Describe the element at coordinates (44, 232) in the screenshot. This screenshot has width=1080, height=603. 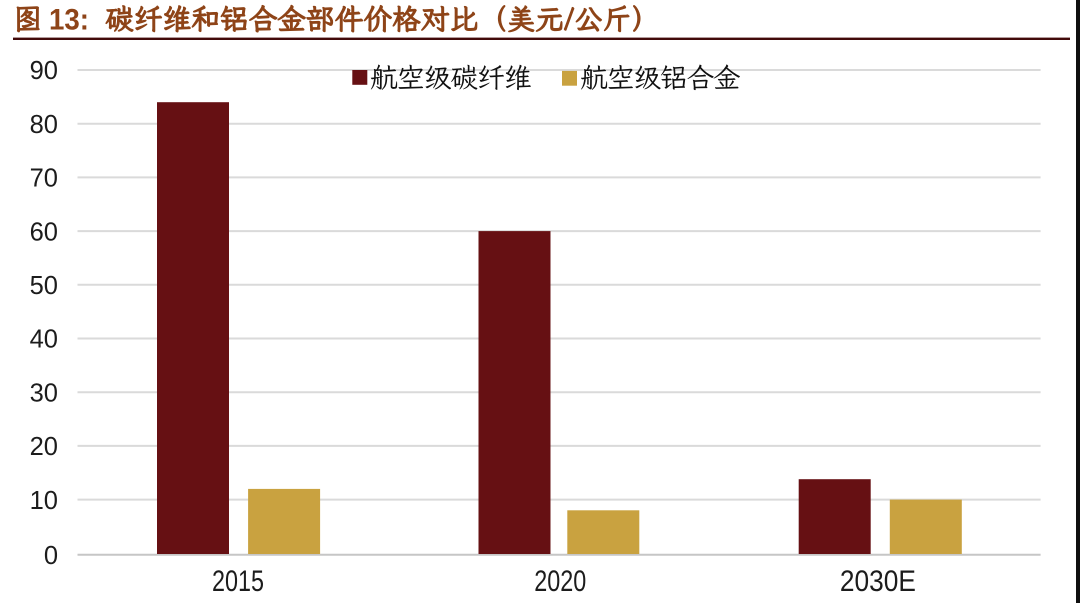
I see `svg-text: 60` at that location.